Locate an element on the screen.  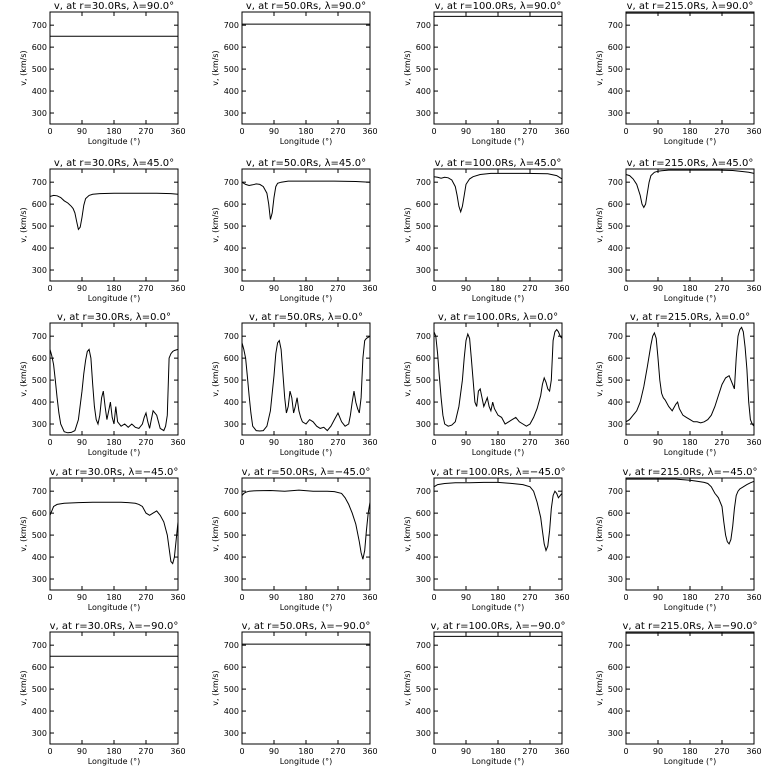
subplot-title: v, at r=30.0Rs, λ=45.0° is located at coordinates (114, 163).